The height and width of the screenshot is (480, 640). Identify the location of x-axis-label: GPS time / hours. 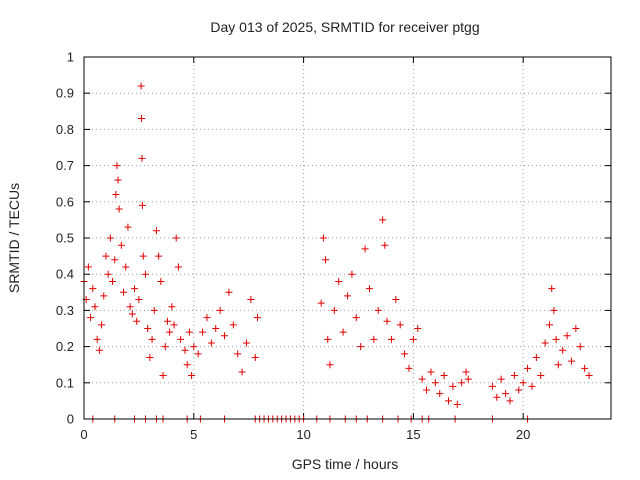
(345, 464).